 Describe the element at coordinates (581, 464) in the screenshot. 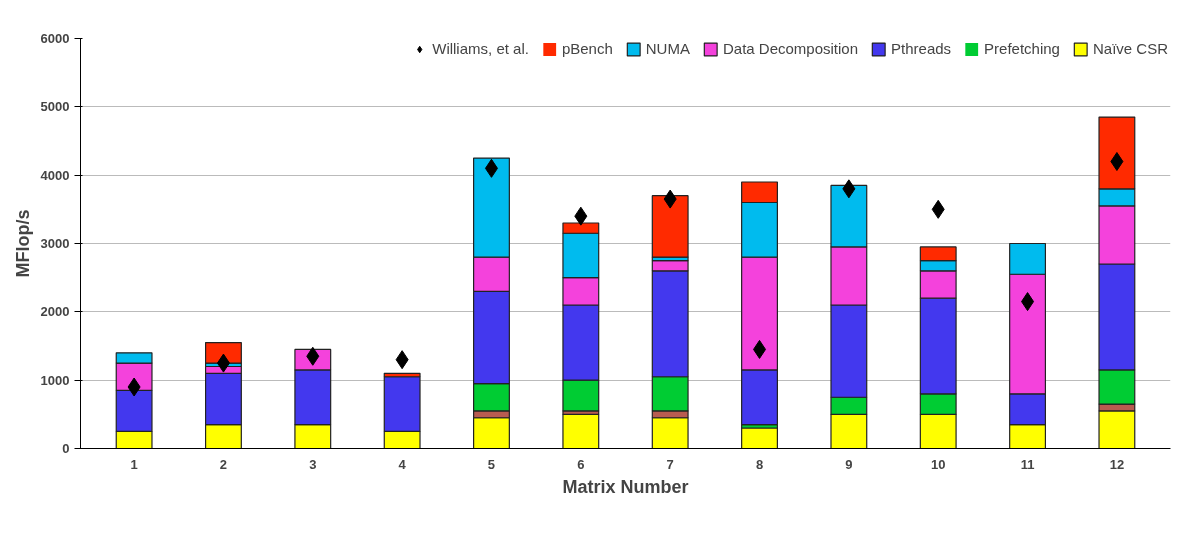

I see `x-tick-label: 6` at that location.